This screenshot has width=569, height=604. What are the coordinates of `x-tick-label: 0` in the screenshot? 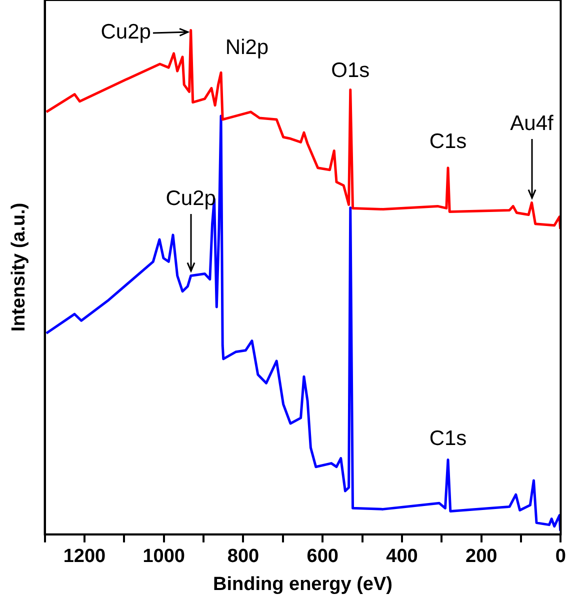 It's located at (560, 557).